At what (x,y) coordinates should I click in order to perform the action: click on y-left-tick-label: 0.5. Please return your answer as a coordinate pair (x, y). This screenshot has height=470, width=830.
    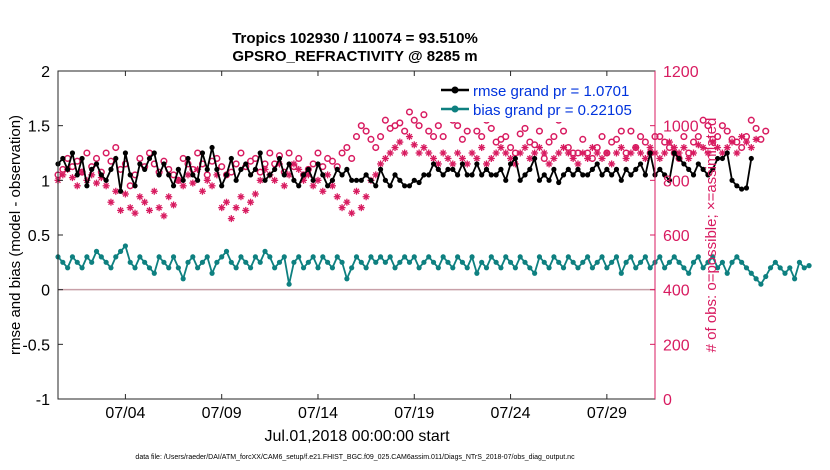
    Looking at the image, I should click on (39, 236).